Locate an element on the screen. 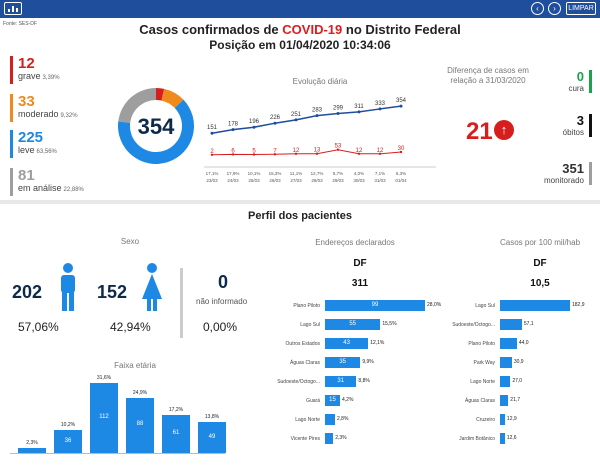 This screenshot has height=467, width=600. new-cases-line is located at coordinates (306, 152).